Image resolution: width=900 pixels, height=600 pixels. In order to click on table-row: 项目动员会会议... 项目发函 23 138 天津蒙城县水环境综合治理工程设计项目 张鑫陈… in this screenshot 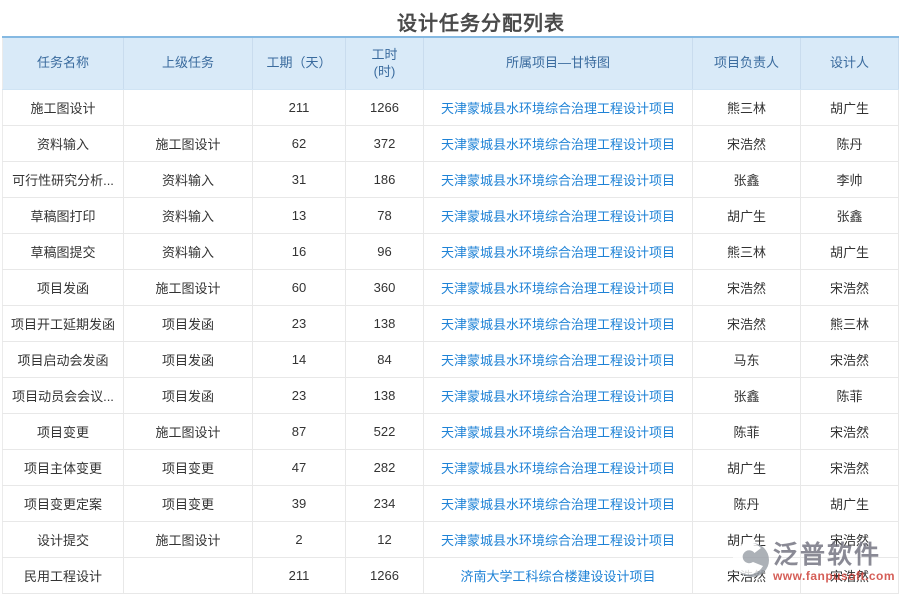, I will do `click(450, 395)`.